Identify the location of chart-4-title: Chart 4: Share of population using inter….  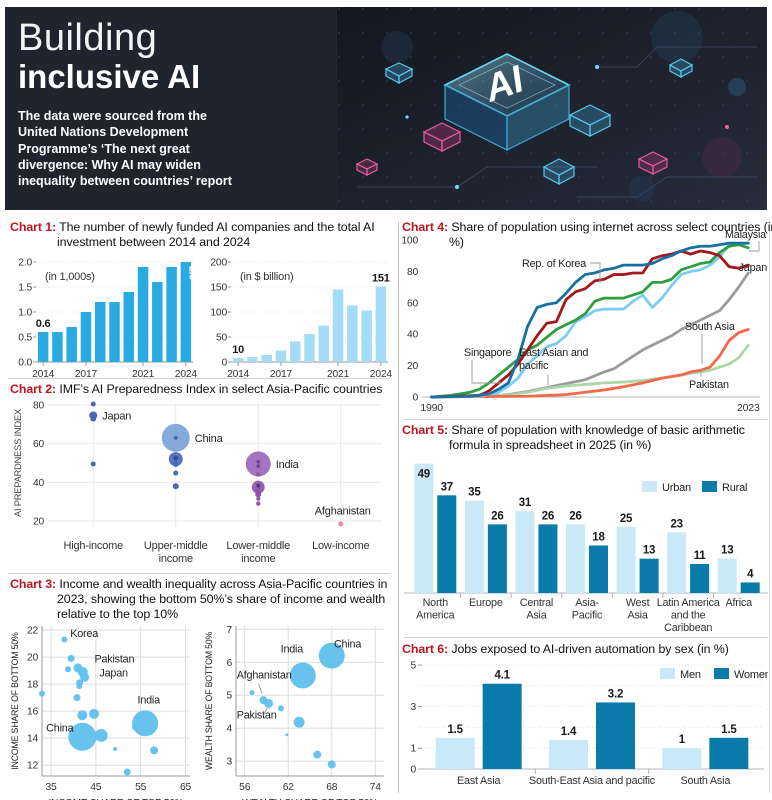
(587, 235).